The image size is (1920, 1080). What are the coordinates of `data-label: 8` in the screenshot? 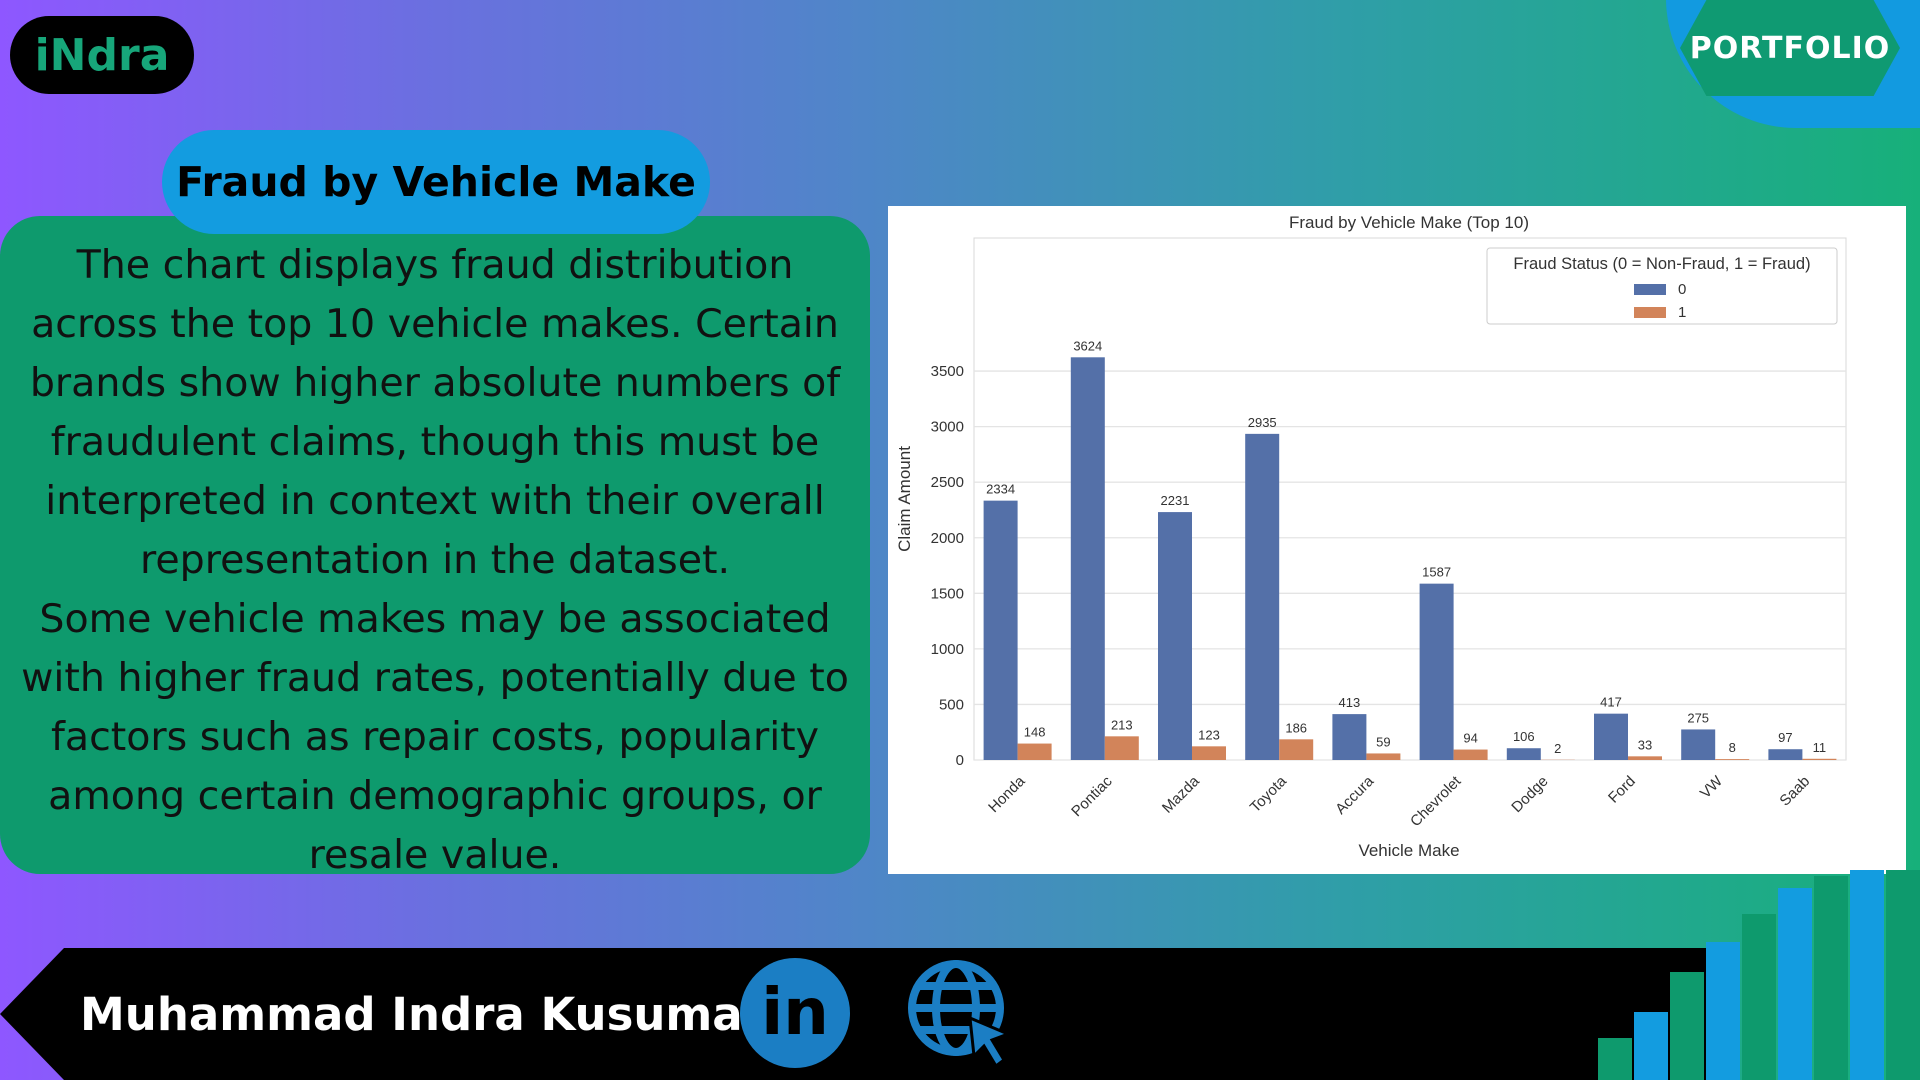 It's located at (1732, 747).